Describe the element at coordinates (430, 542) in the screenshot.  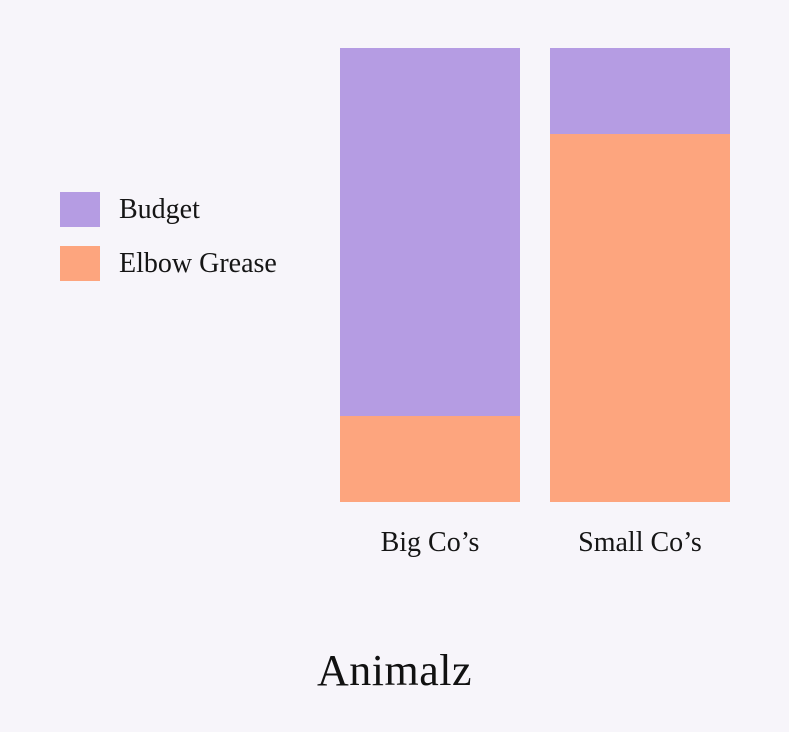
I see `category-label-big-cos: Big Co’s` at that location.